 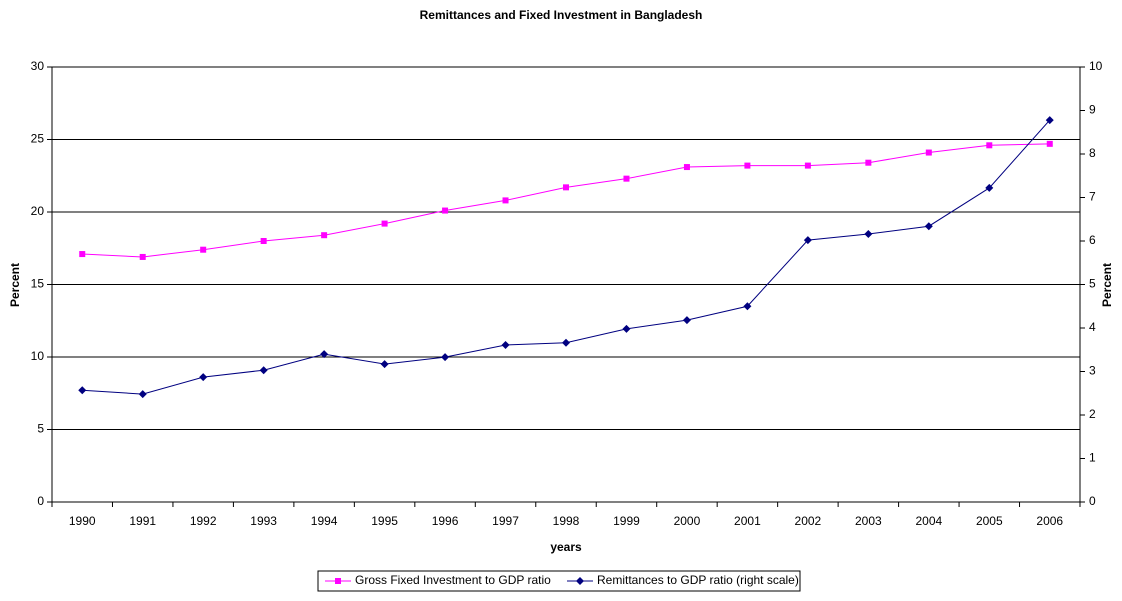 What do you see at coordinates (38, 211) in the screenshot?
I see `y-tick-label: 20` at bounding box center [38, 211].